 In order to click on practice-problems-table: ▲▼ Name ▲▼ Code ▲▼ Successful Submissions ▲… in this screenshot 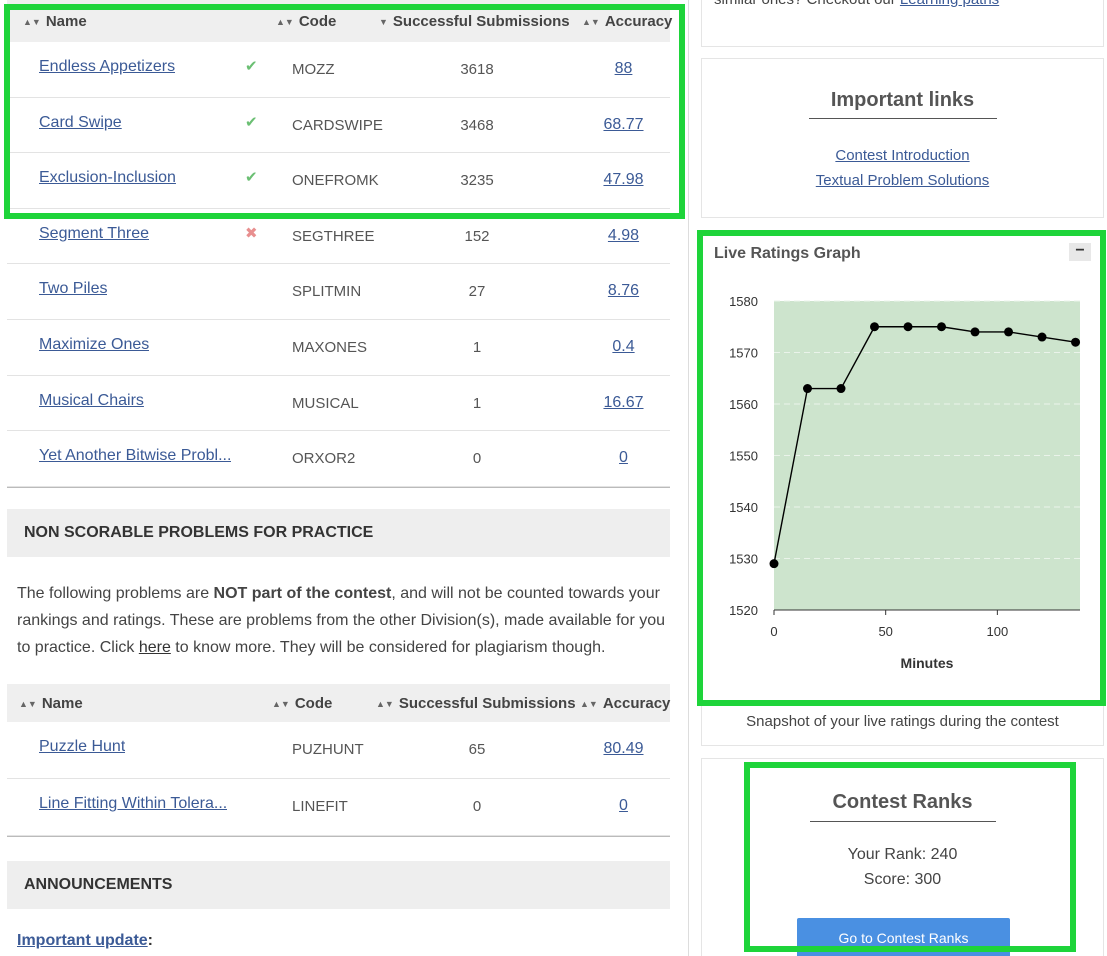, I will do `click(338, 760)`.